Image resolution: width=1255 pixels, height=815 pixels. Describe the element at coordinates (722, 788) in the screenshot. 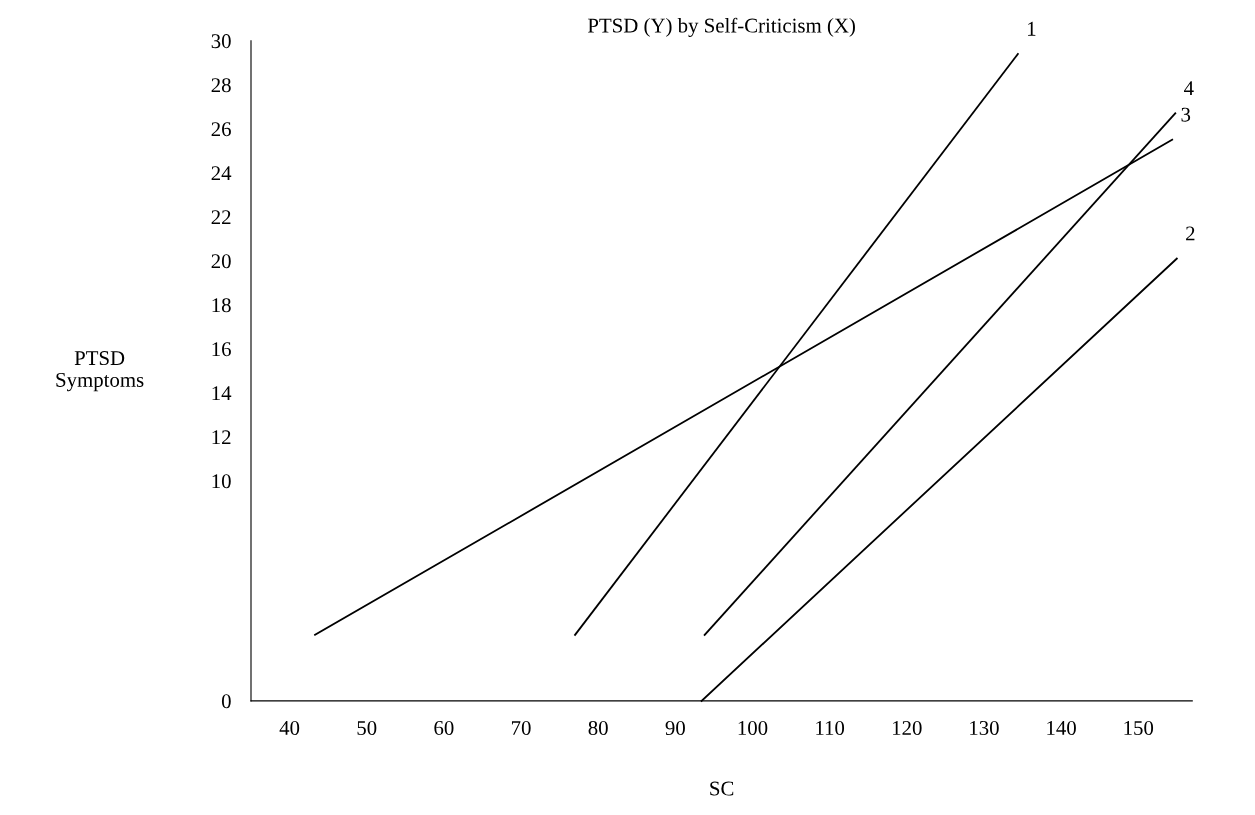

I see `x-axis-title: SC` at that location.